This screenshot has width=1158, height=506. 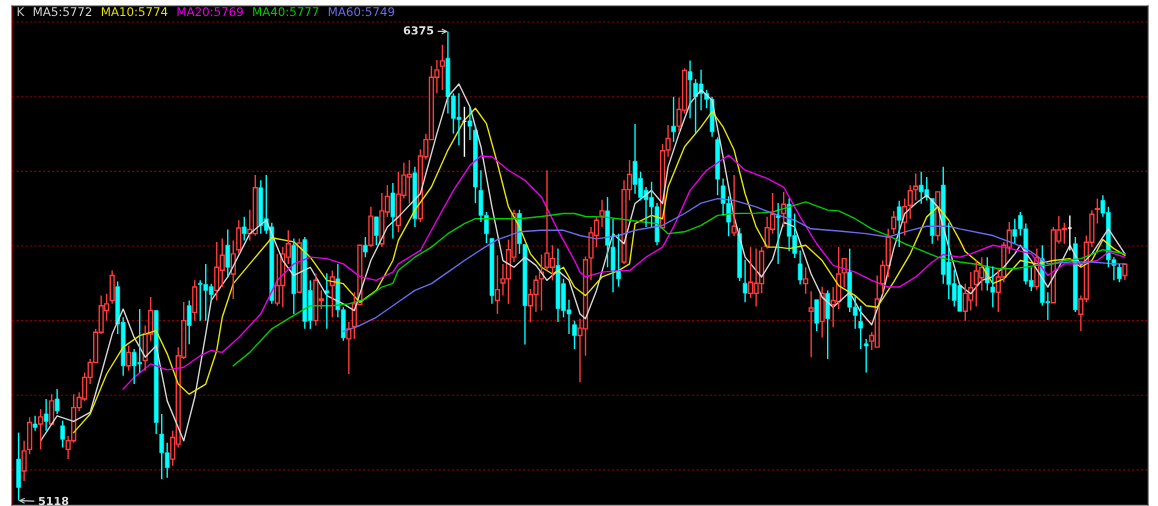 What do you see at coordinates (418, 30) in the screenshot?
I see `annotation: 6375` at bounding box center [418, 30].